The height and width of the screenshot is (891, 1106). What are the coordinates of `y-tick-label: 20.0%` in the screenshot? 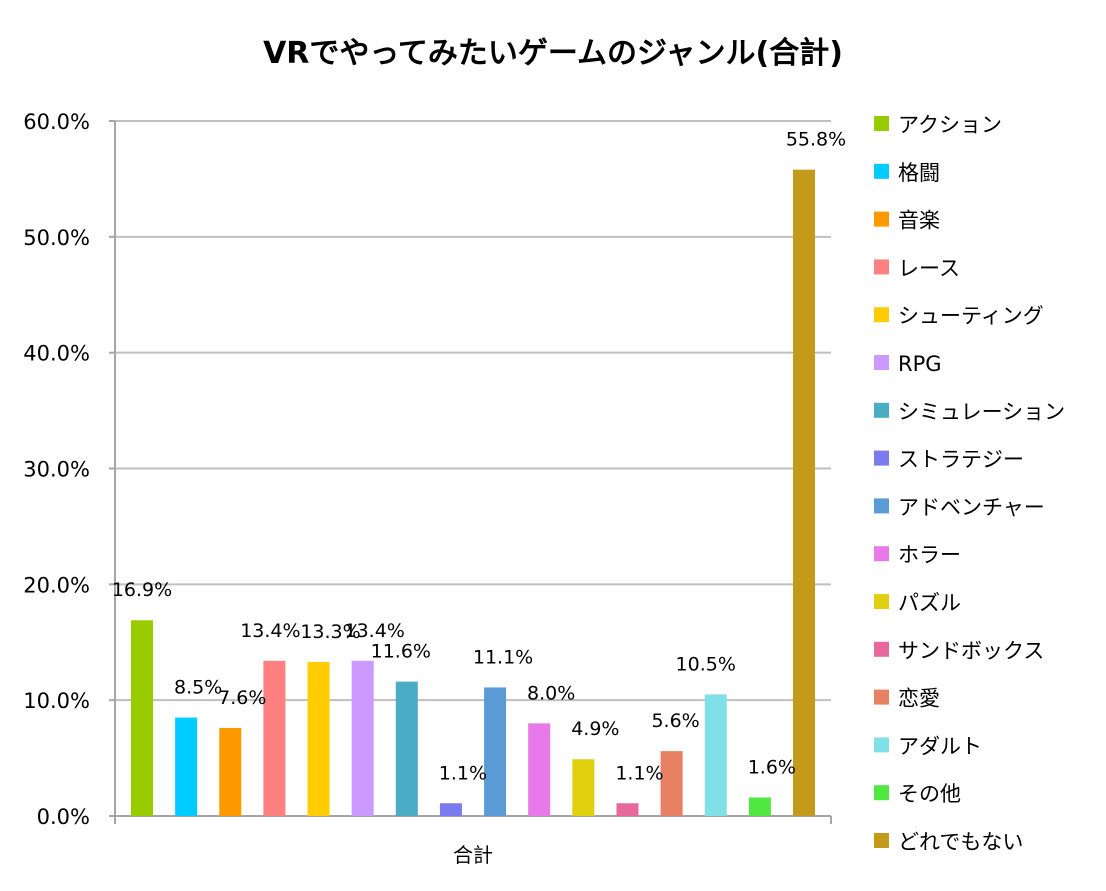 It's located at (56, 585).